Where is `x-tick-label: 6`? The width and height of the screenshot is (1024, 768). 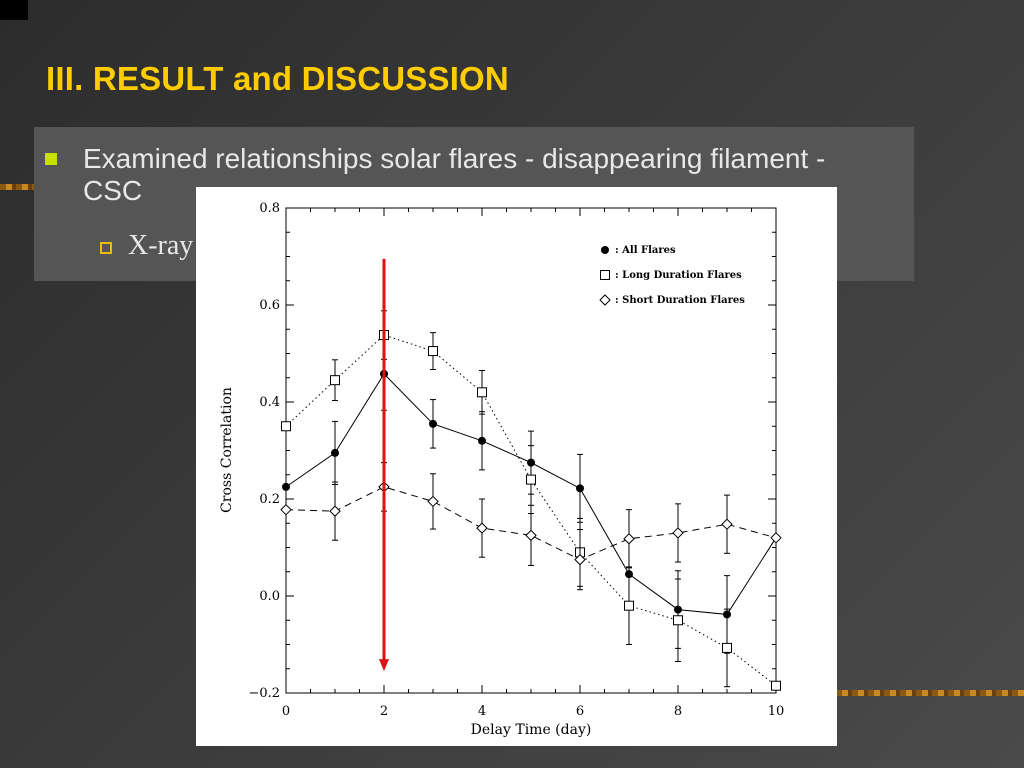
x-tick-label: 6 is located at coordinates (580, 711).